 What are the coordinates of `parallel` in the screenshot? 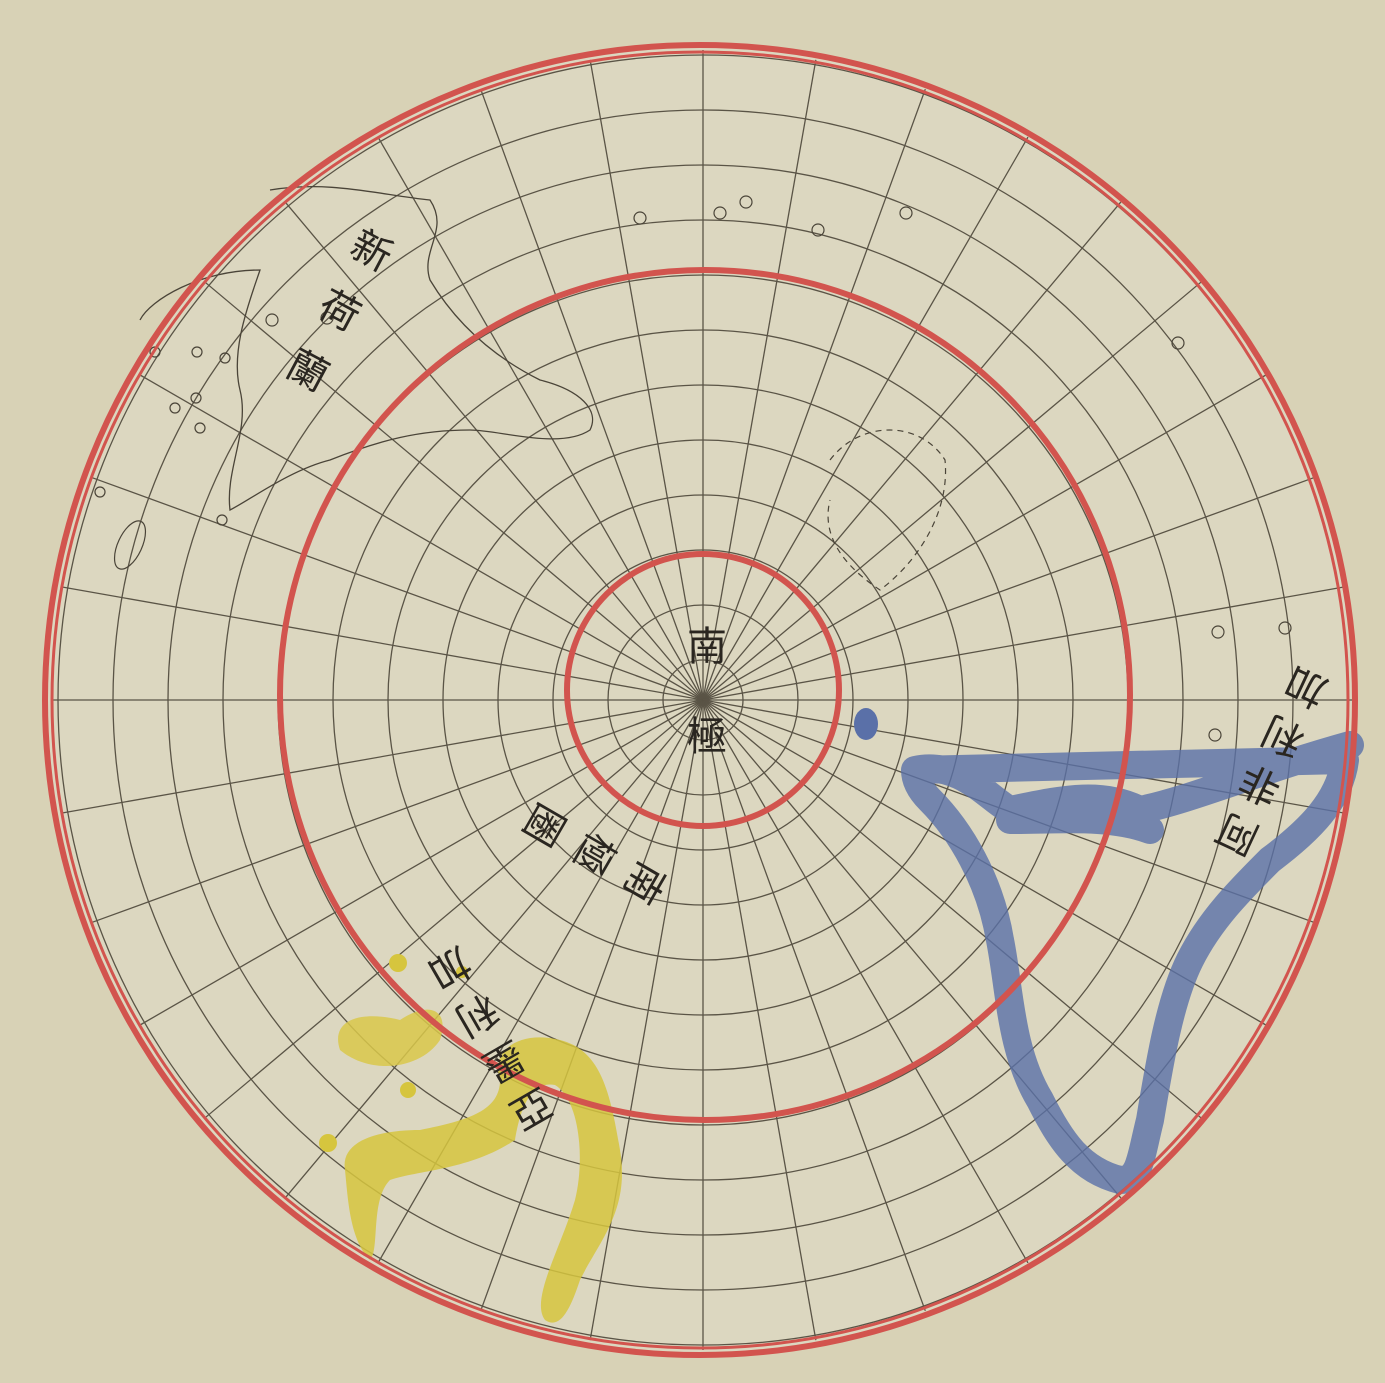 It's located at (703, 700).